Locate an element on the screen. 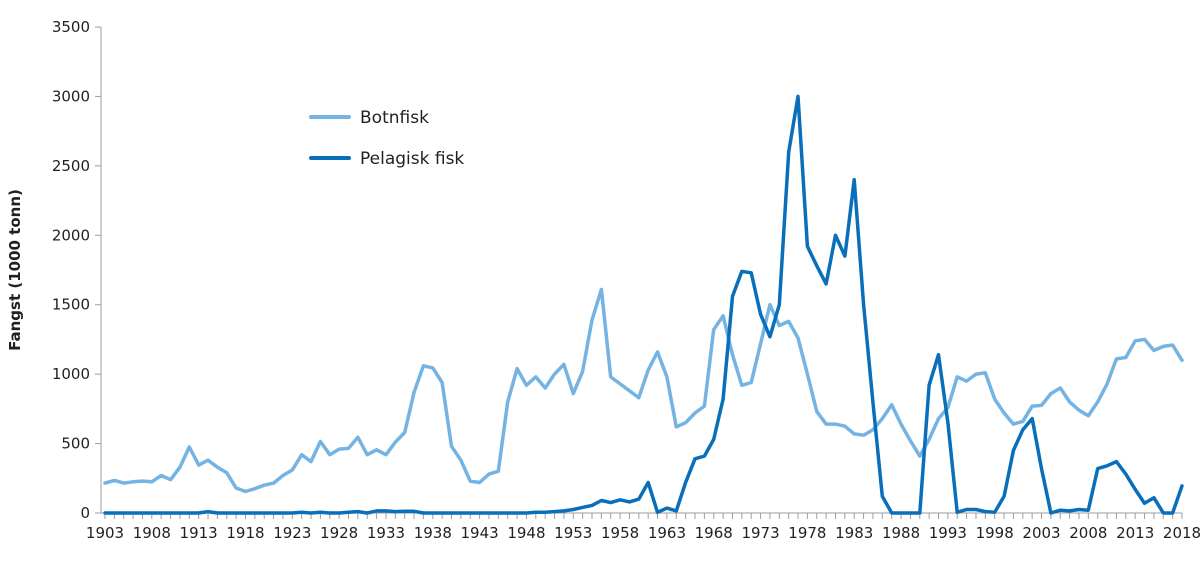 This screenshot has width=1200, height=561. x-tick-label: 1958 is located at coordinates (620, 533).